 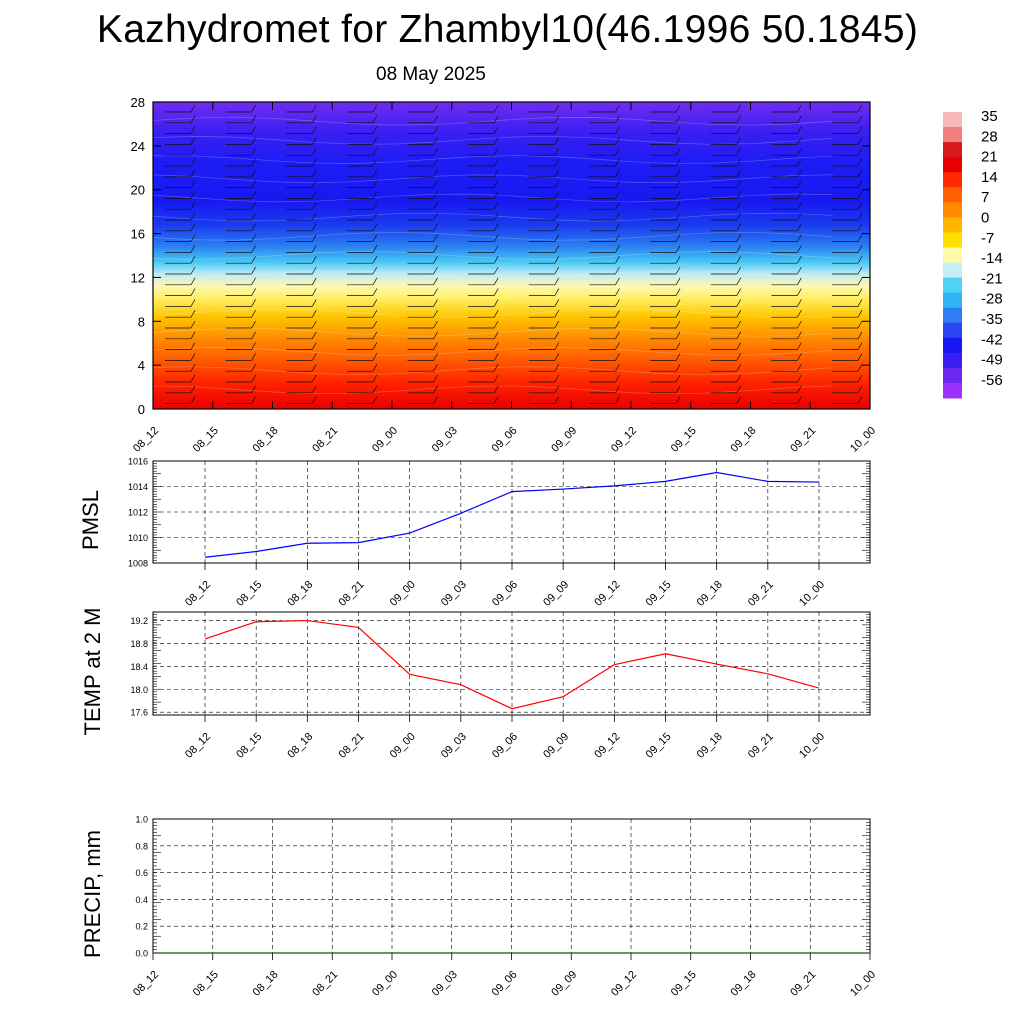 What do you see at coordinates (141, 927) in the screenshot?
I see `y-tick-label: 0.2` at bounding box center [141, 927].